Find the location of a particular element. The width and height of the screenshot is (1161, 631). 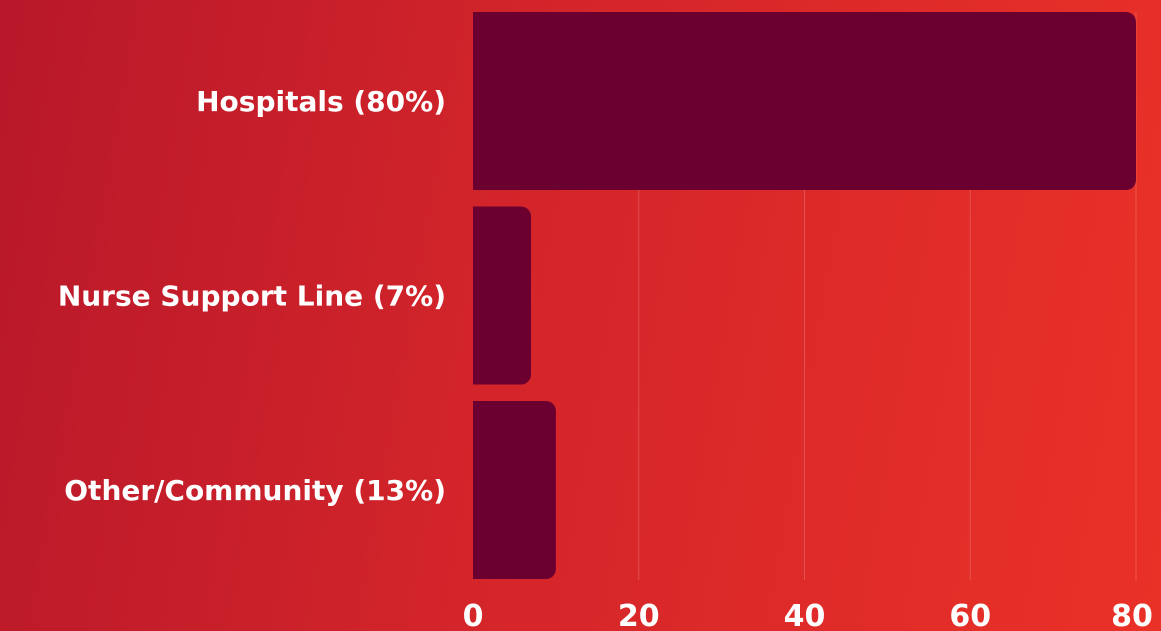

x-tick-label: 80 is located at coordinates (1132, 615).